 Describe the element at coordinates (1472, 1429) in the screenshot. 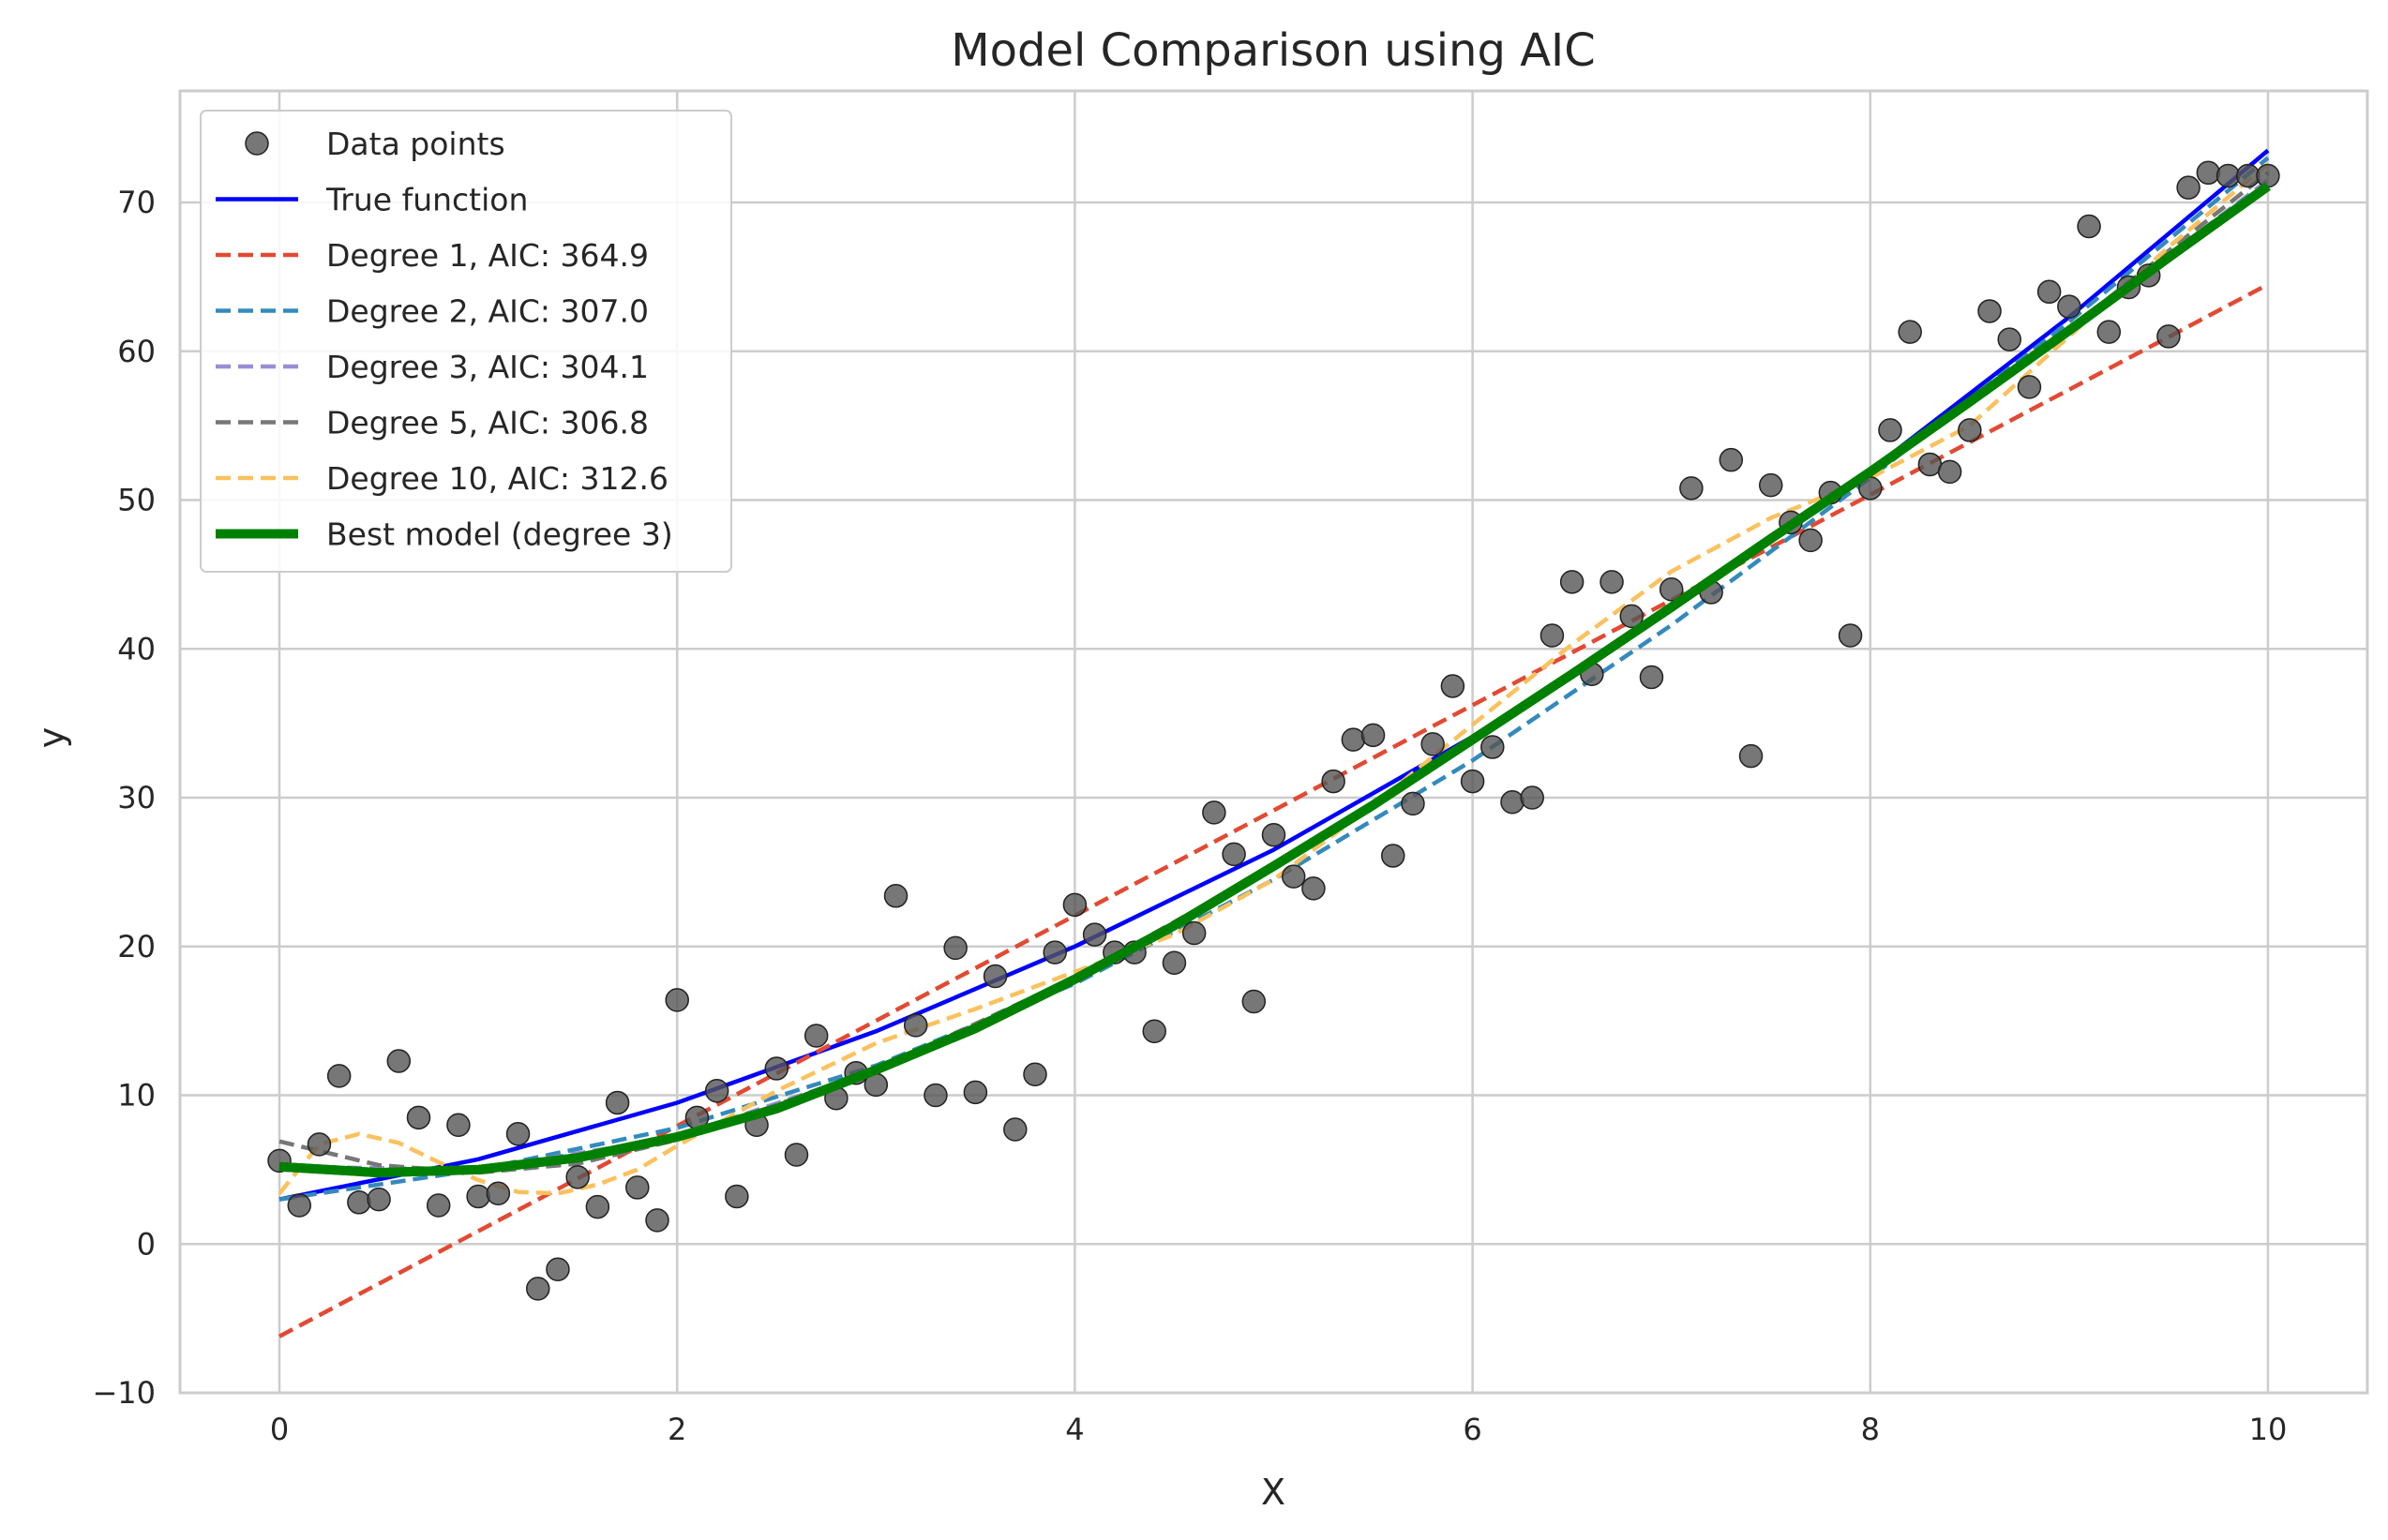

I see `x-tick-label: 6` at that location.